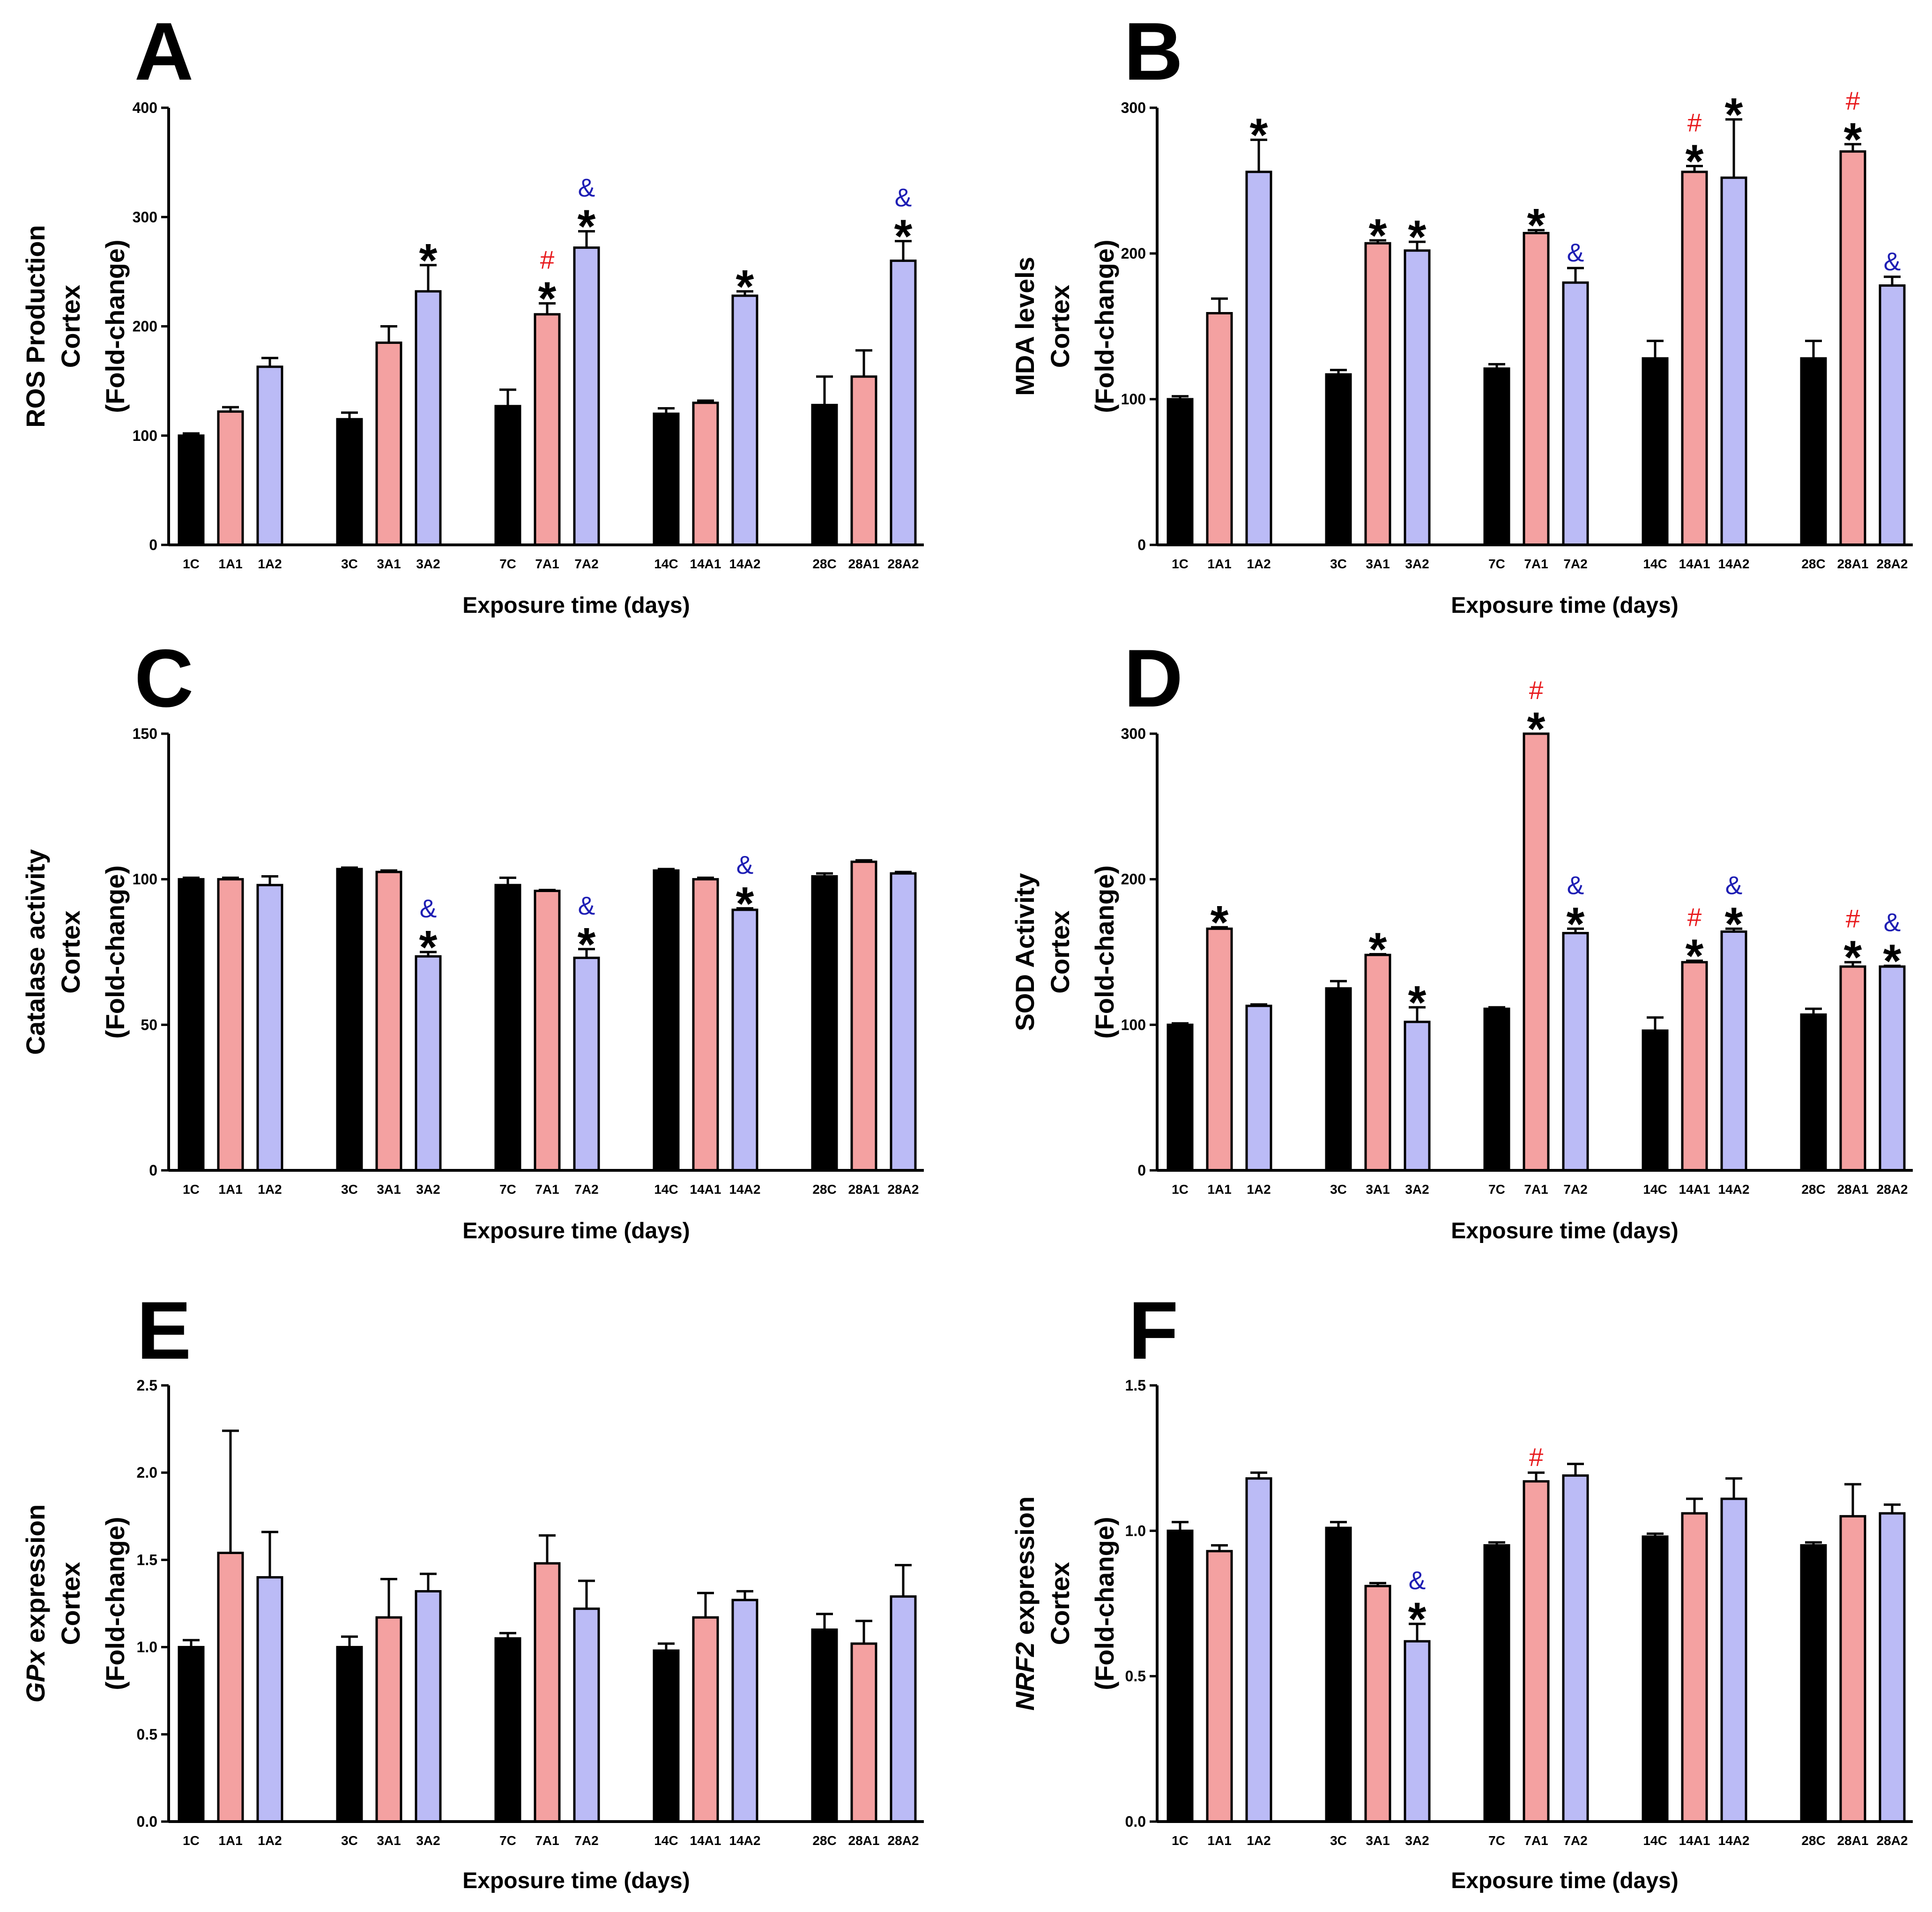 The image size is (1932, 1912). Describe the element at coordinates (145, 107) in the screenshot. I see `y-tick-label: 400` at that location.